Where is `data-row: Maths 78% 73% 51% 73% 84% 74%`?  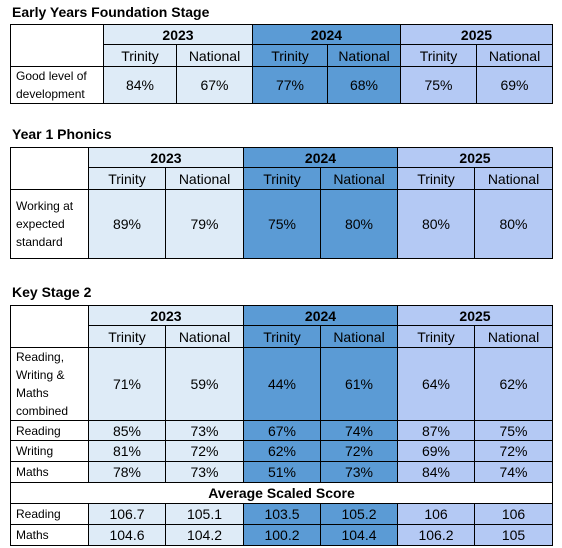 data-row: Maths 78% 73% 51% 73% 84% 74% is located at coordinates (281, 472).